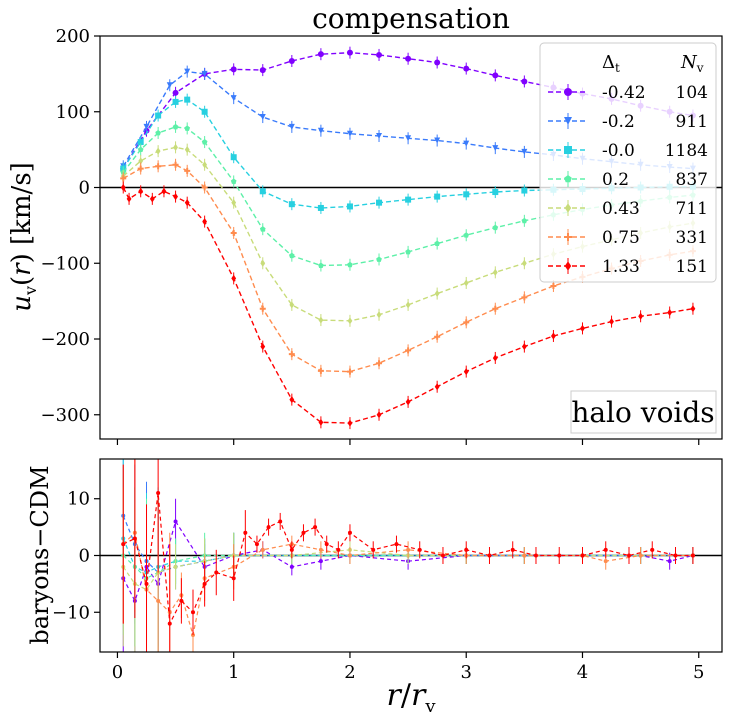  What do you see at coordinates (76, 556) in the screenshot?
I see `bottom-y-ticks: 10 0 −10` at bounding box center [76, 556].